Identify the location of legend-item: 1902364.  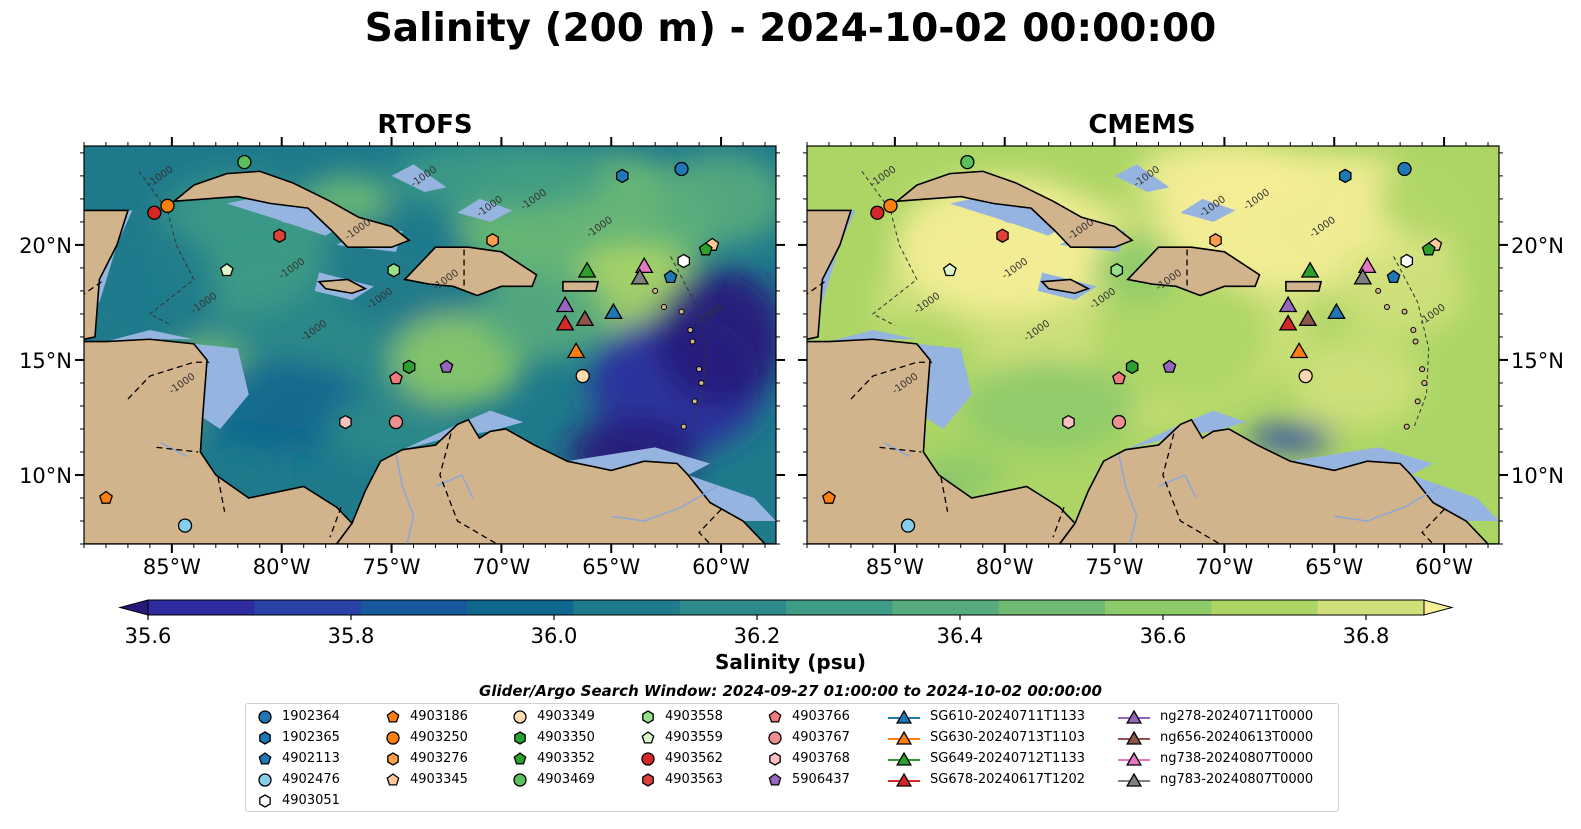
(298, 716).